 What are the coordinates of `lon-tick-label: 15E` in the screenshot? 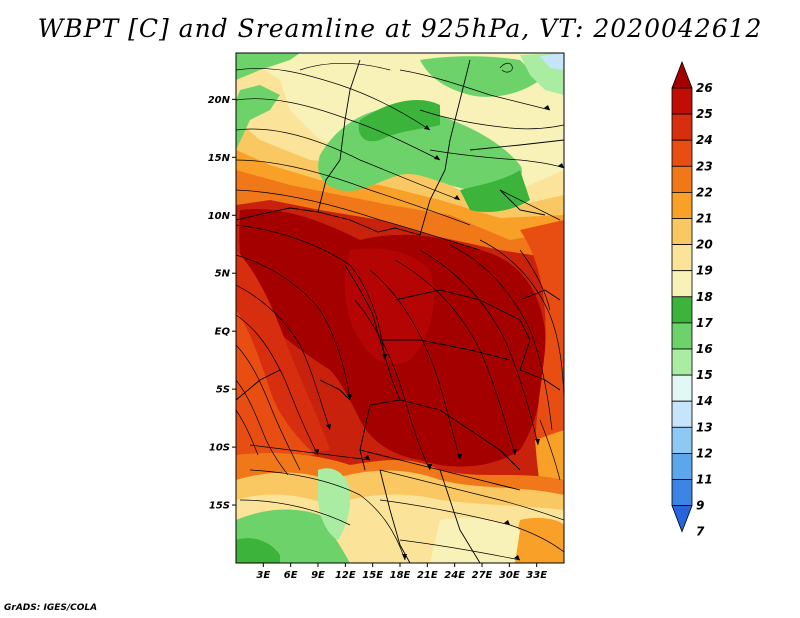 It's located at (372, 575).